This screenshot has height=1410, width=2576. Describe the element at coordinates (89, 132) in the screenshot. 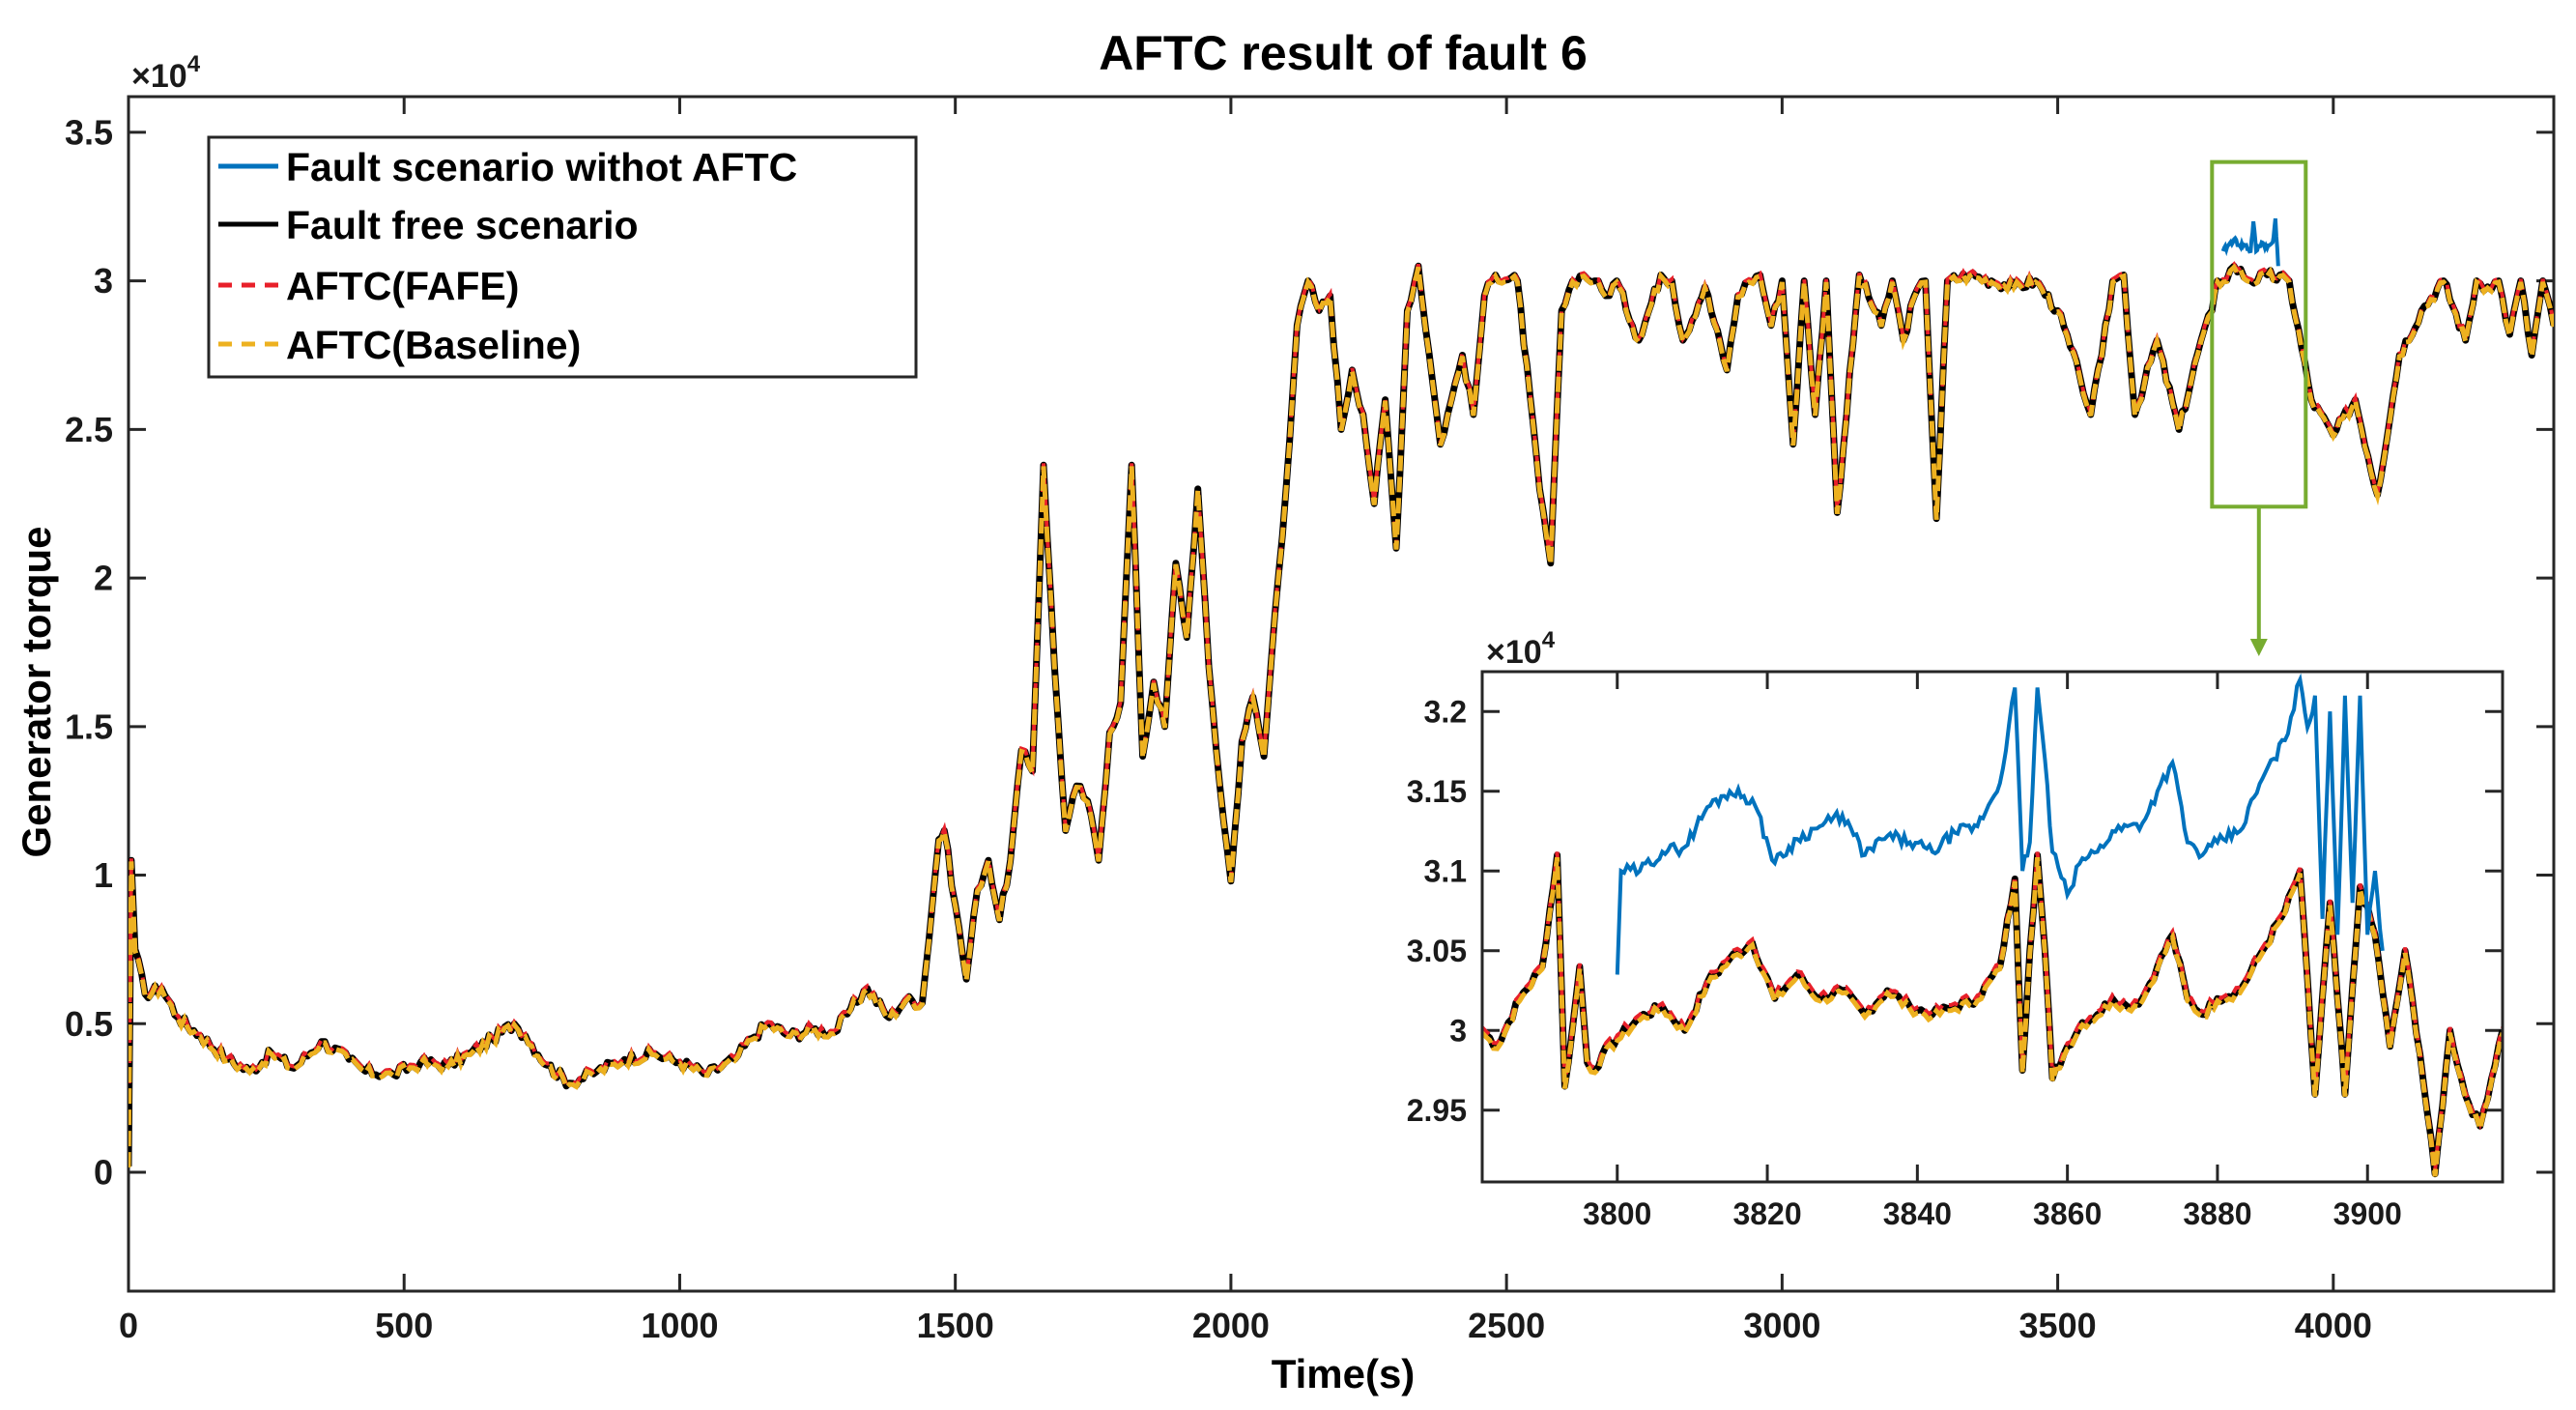

I see `main-y-tick-label: 3.5` at that location.